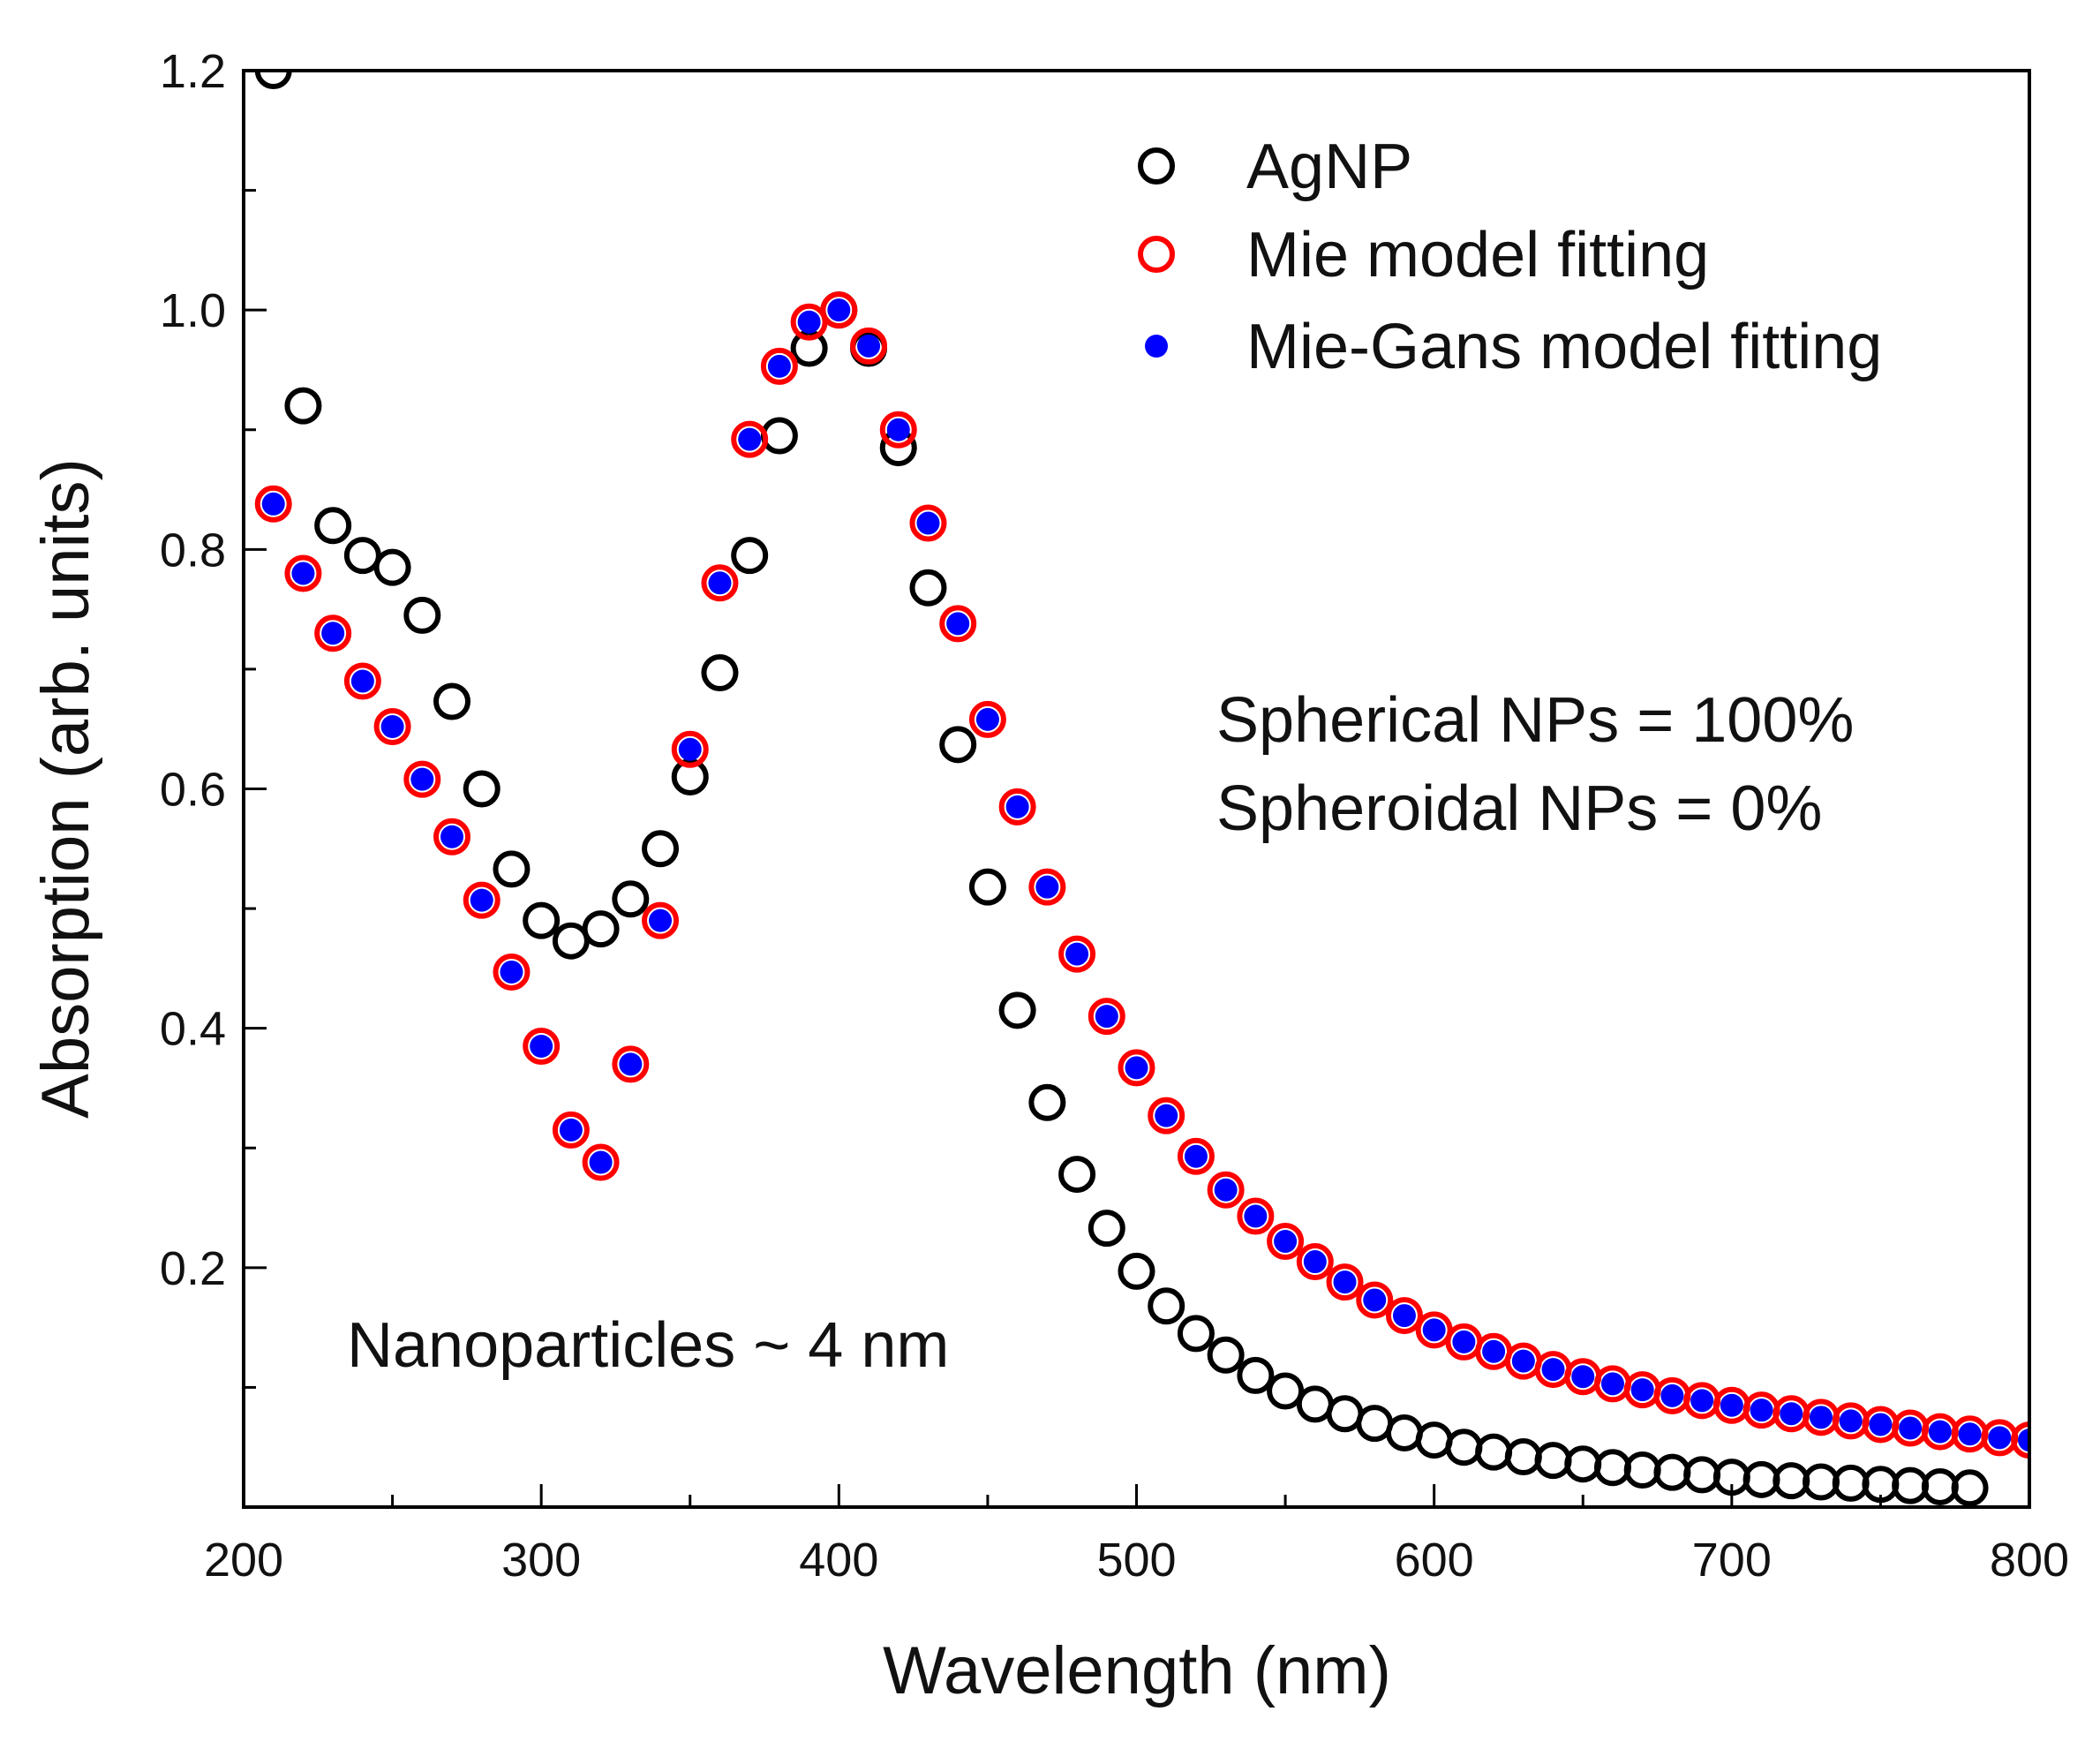  I want to click on y-tick-label: 0.8, so click(193, 550).